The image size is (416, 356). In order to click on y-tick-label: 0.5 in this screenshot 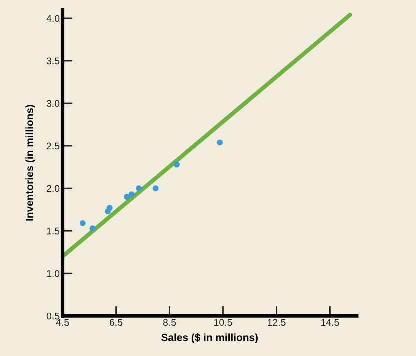, I will do `click(53, 316)`.